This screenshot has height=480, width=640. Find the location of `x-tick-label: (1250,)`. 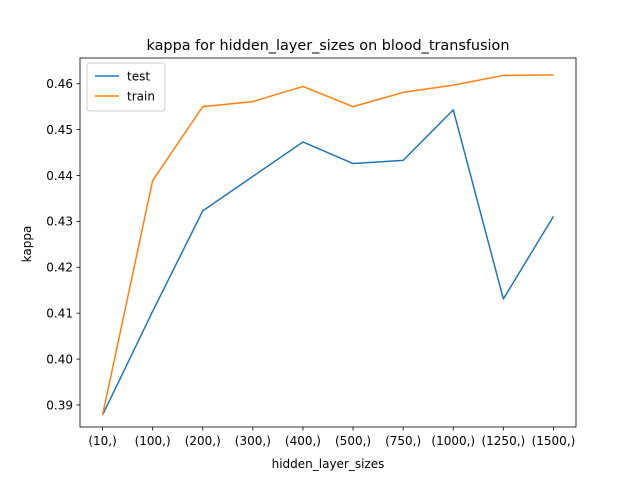

x-tick-label: (1250,) is located at coordinates (503, 441).